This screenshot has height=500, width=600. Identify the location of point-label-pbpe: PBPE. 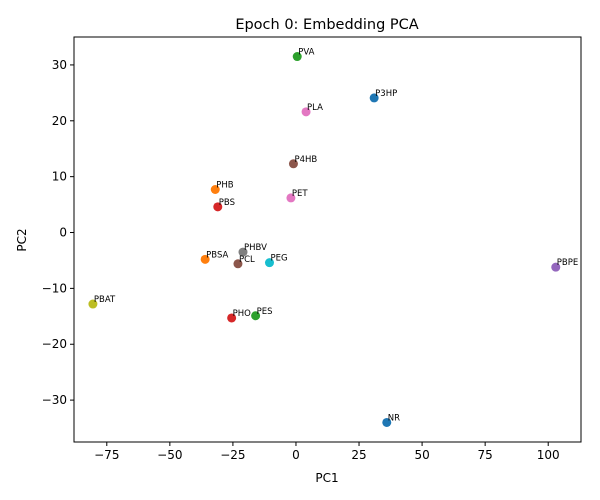
(567, 263).